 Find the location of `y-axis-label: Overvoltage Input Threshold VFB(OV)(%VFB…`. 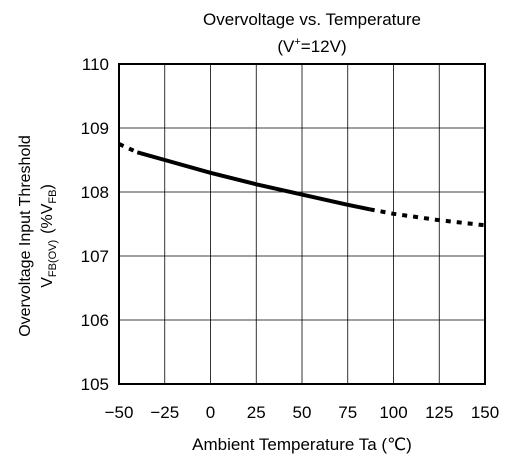

y-axis-label: Overvoltage Input Threshold VFB(OV)(%VFB… is located at coordinates (38, 236).